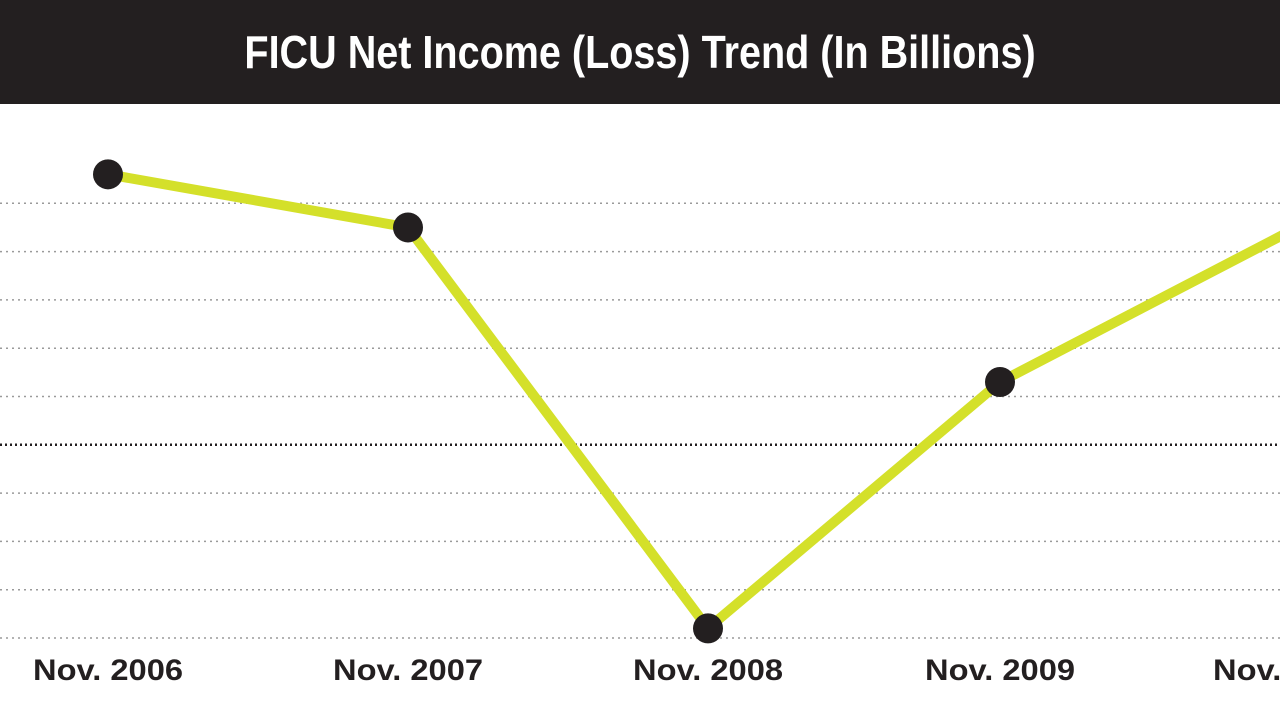 The width and height of the screenshot is (1280, 720). I want to click on x-tick-label: Nov. 2010, so click(1246, 670).